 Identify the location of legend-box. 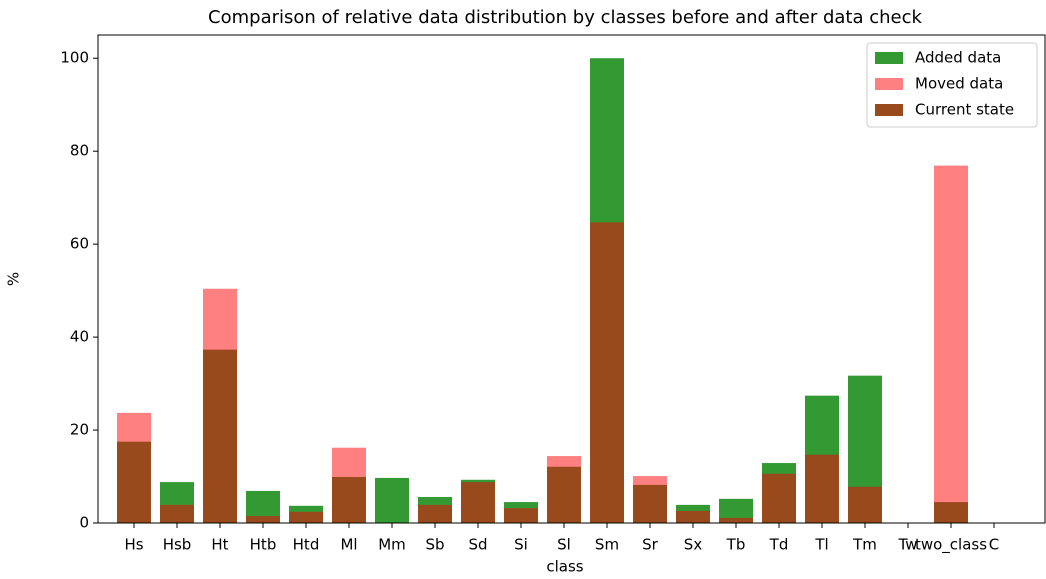
(952, 85).